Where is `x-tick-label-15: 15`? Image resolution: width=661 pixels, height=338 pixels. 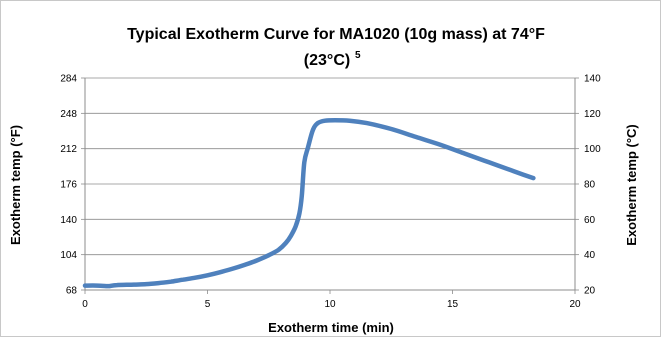 x-tick-label-15: 15 is located at coordinates (453, 304).